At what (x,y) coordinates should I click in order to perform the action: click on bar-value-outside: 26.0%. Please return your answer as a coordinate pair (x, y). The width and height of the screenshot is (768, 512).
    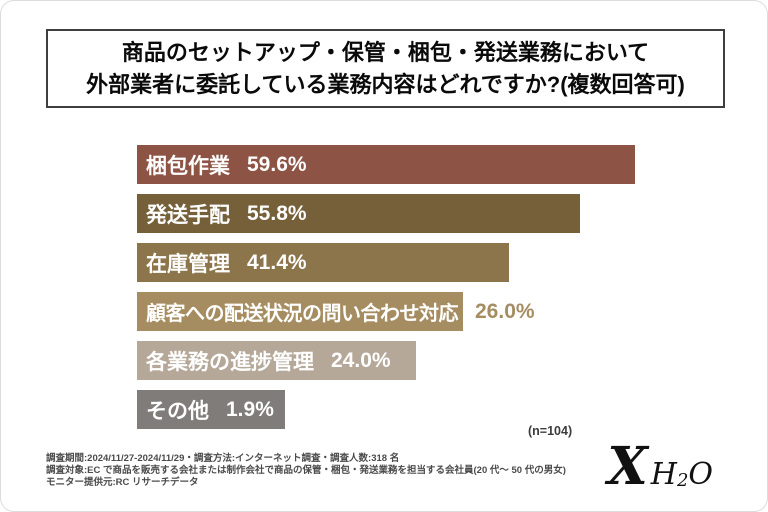
    Looking at the image, I should click on (505, 311).